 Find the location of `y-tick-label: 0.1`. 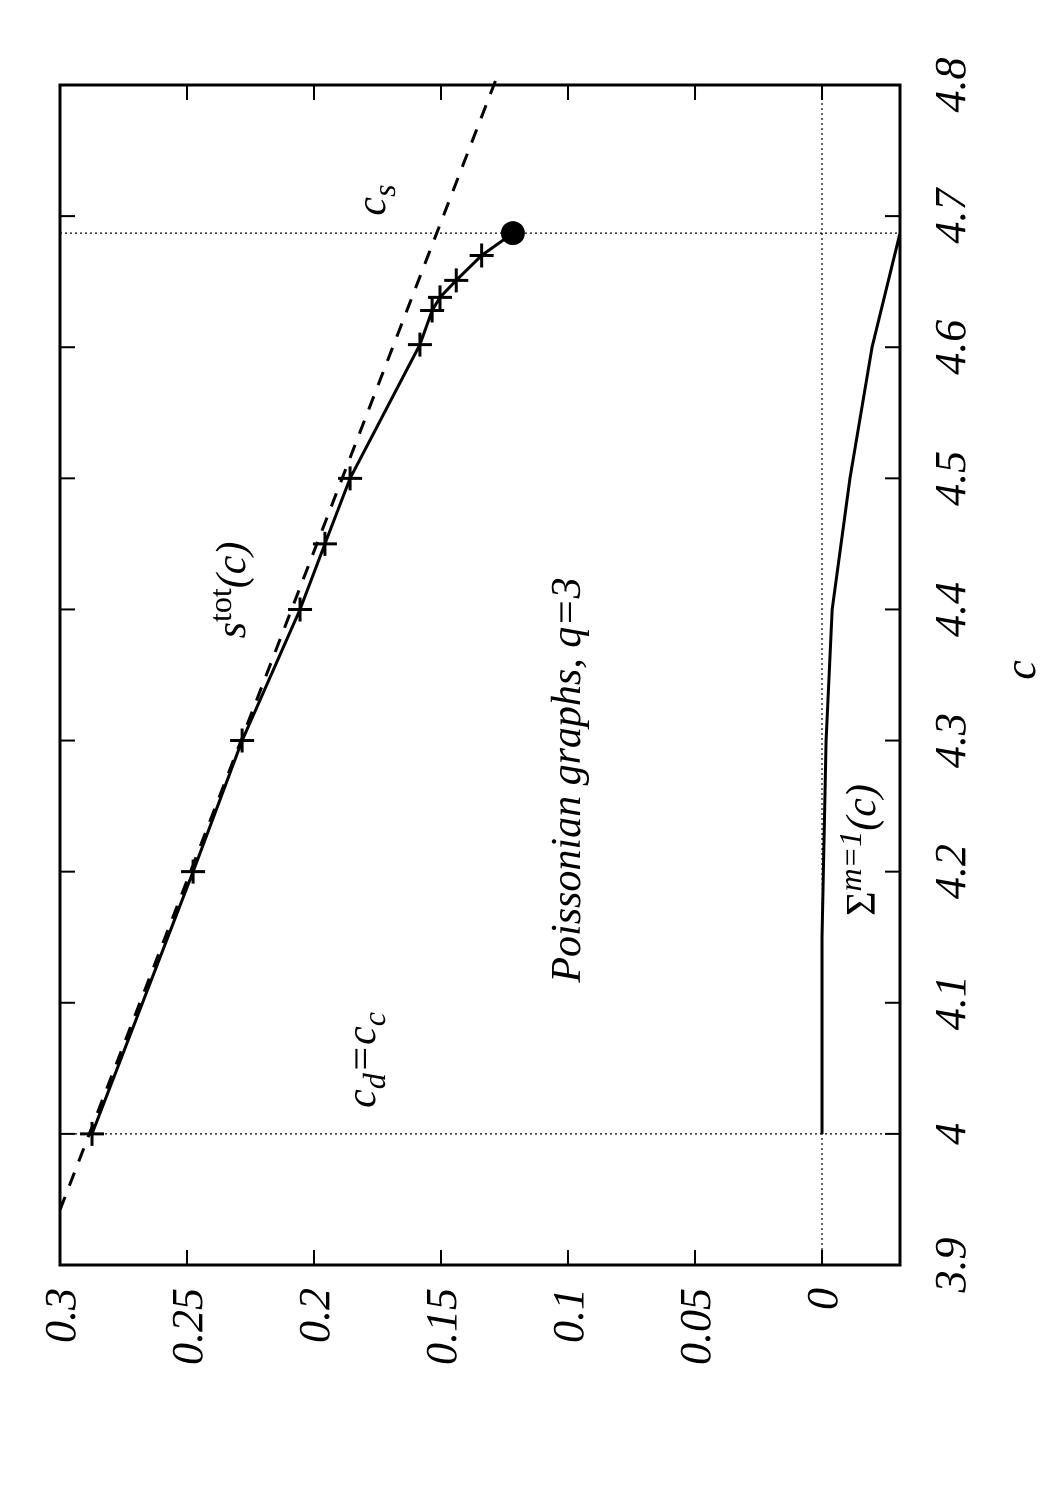

y-tick-label: 0.1 is located at coordinates (568, 1315).